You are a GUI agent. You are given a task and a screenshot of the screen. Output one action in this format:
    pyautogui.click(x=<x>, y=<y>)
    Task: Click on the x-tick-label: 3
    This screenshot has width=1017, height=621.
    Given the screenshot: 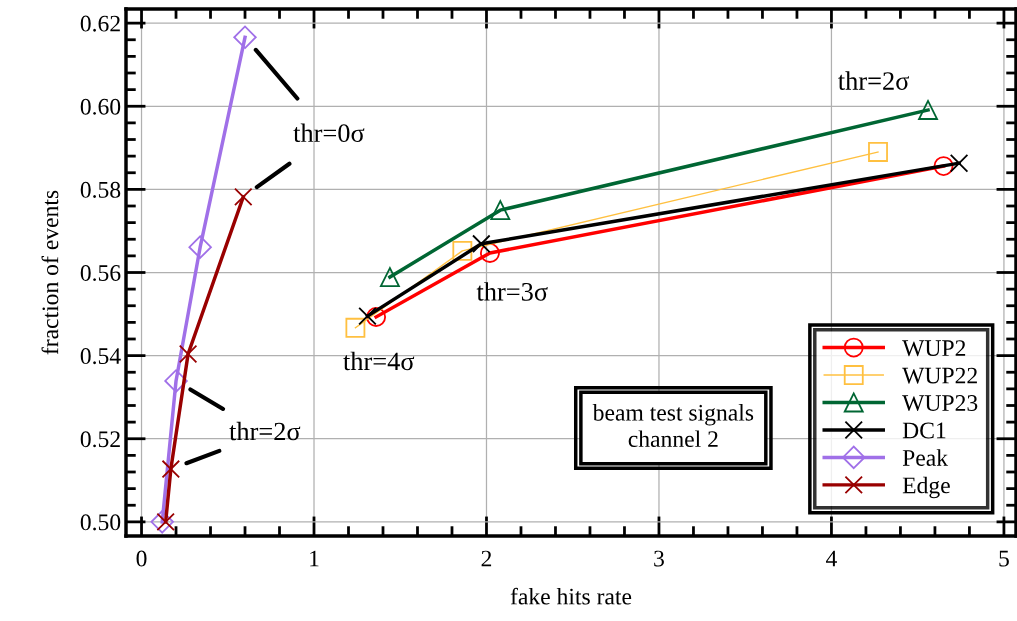 What is the action you would take?
    pyautogui.click(x=659, y=558)
    